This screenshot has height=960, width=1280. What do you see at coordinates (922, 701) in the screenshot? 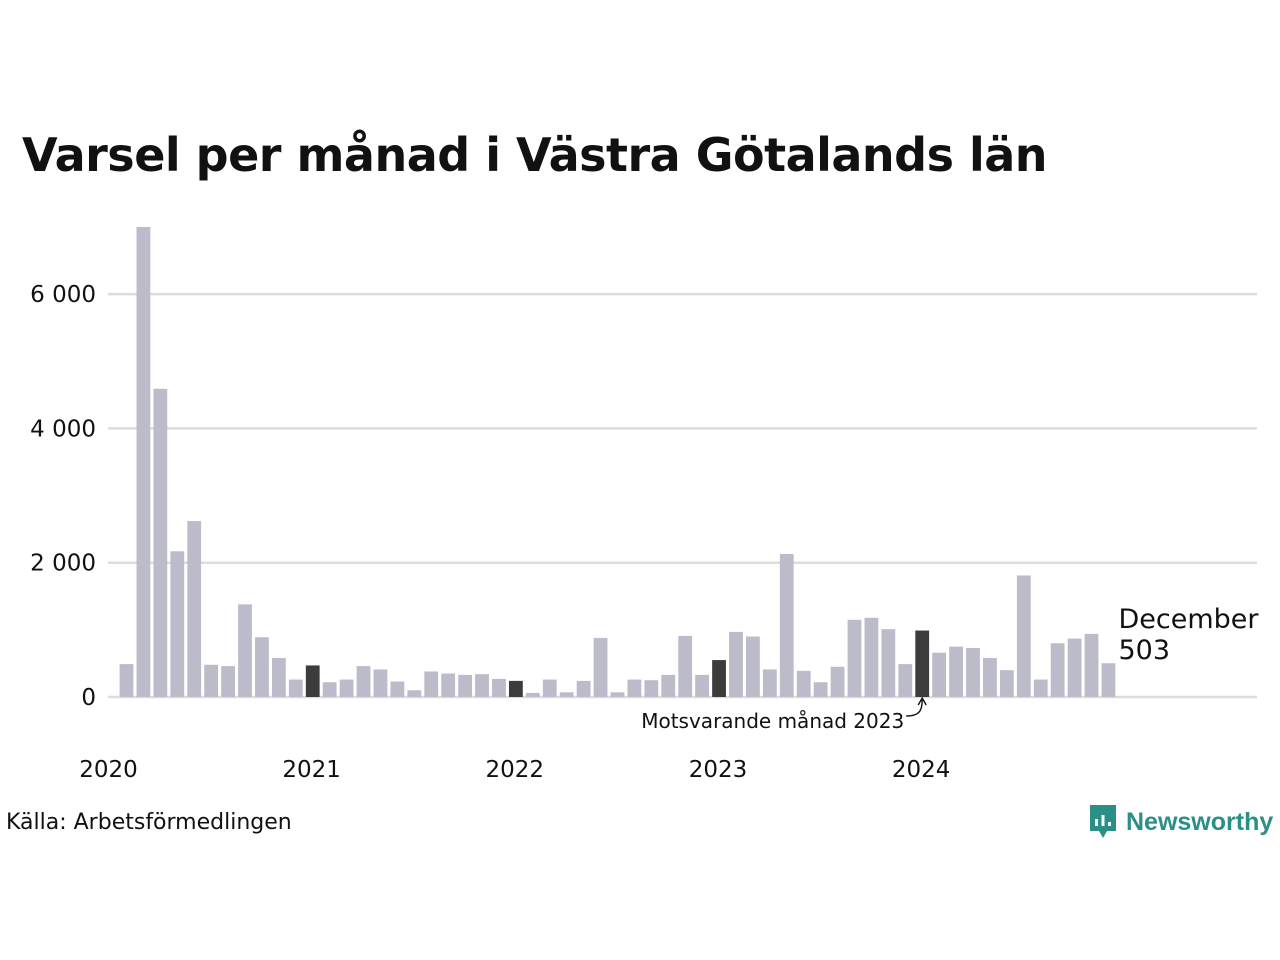
I see `annotation-arrowhead` at bounding box center [922, 701].